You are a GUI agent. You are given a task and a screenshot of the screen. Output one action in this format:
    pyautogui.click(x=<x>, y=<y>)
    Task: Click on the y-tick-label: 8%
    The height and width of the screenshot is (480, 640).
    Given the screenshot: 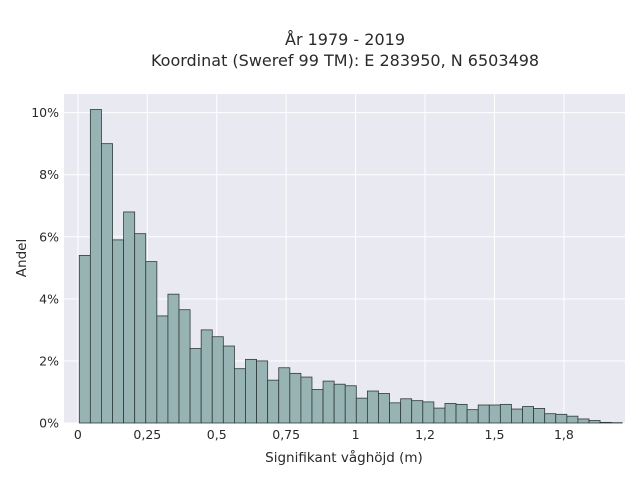 What is the action you would take?
    pyautogui.click(x=49, y=174)
    